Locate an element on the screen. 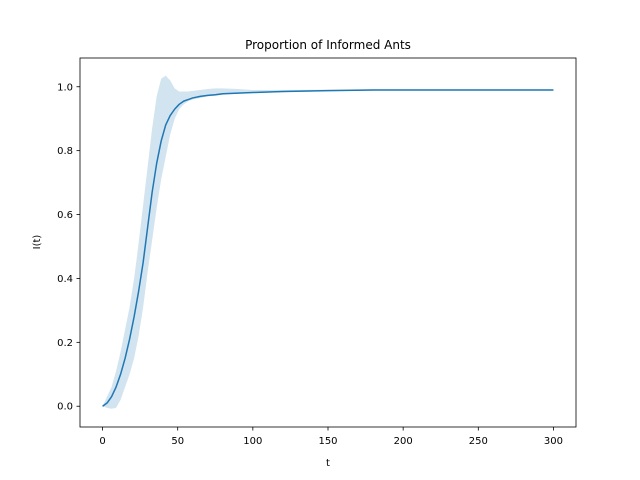 The width and height of the screenshot is (640, 480). x-tick-label: 200 is located at coordinates (403, 441).